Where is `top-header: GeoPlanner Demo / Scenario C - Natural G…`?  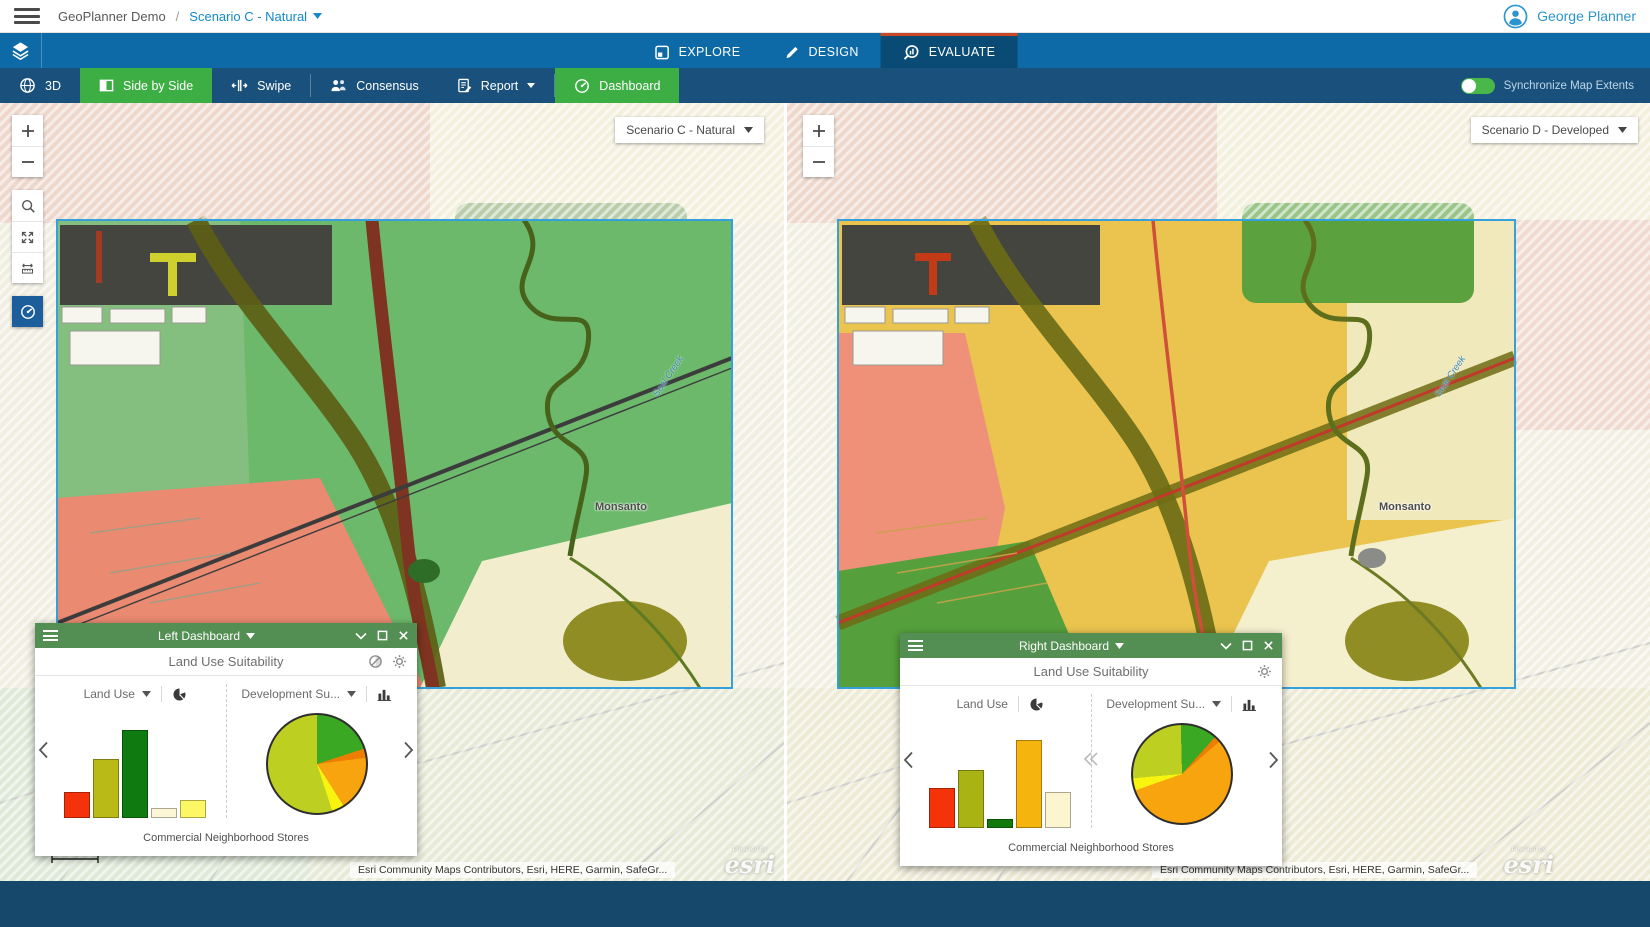
top-header: GeoPlanner Demo / Scenario C - Natural G… is located at coordinates (825, 16).